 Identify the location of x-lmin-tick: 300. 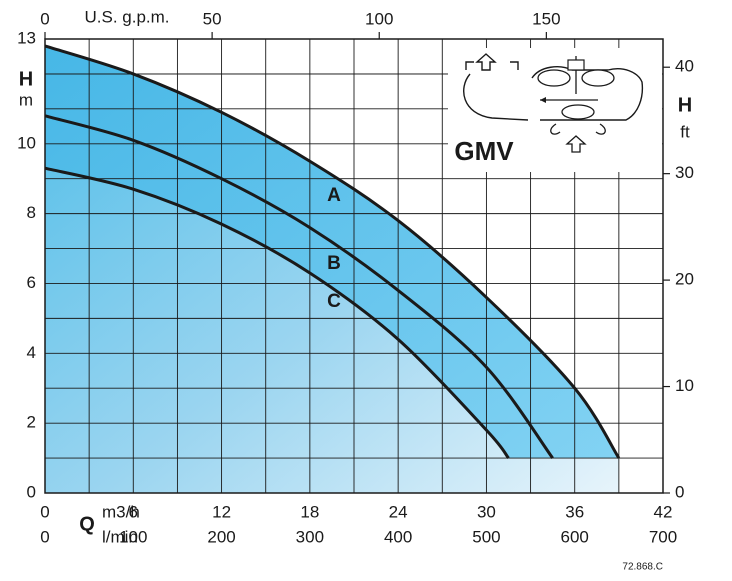
(310, 536).